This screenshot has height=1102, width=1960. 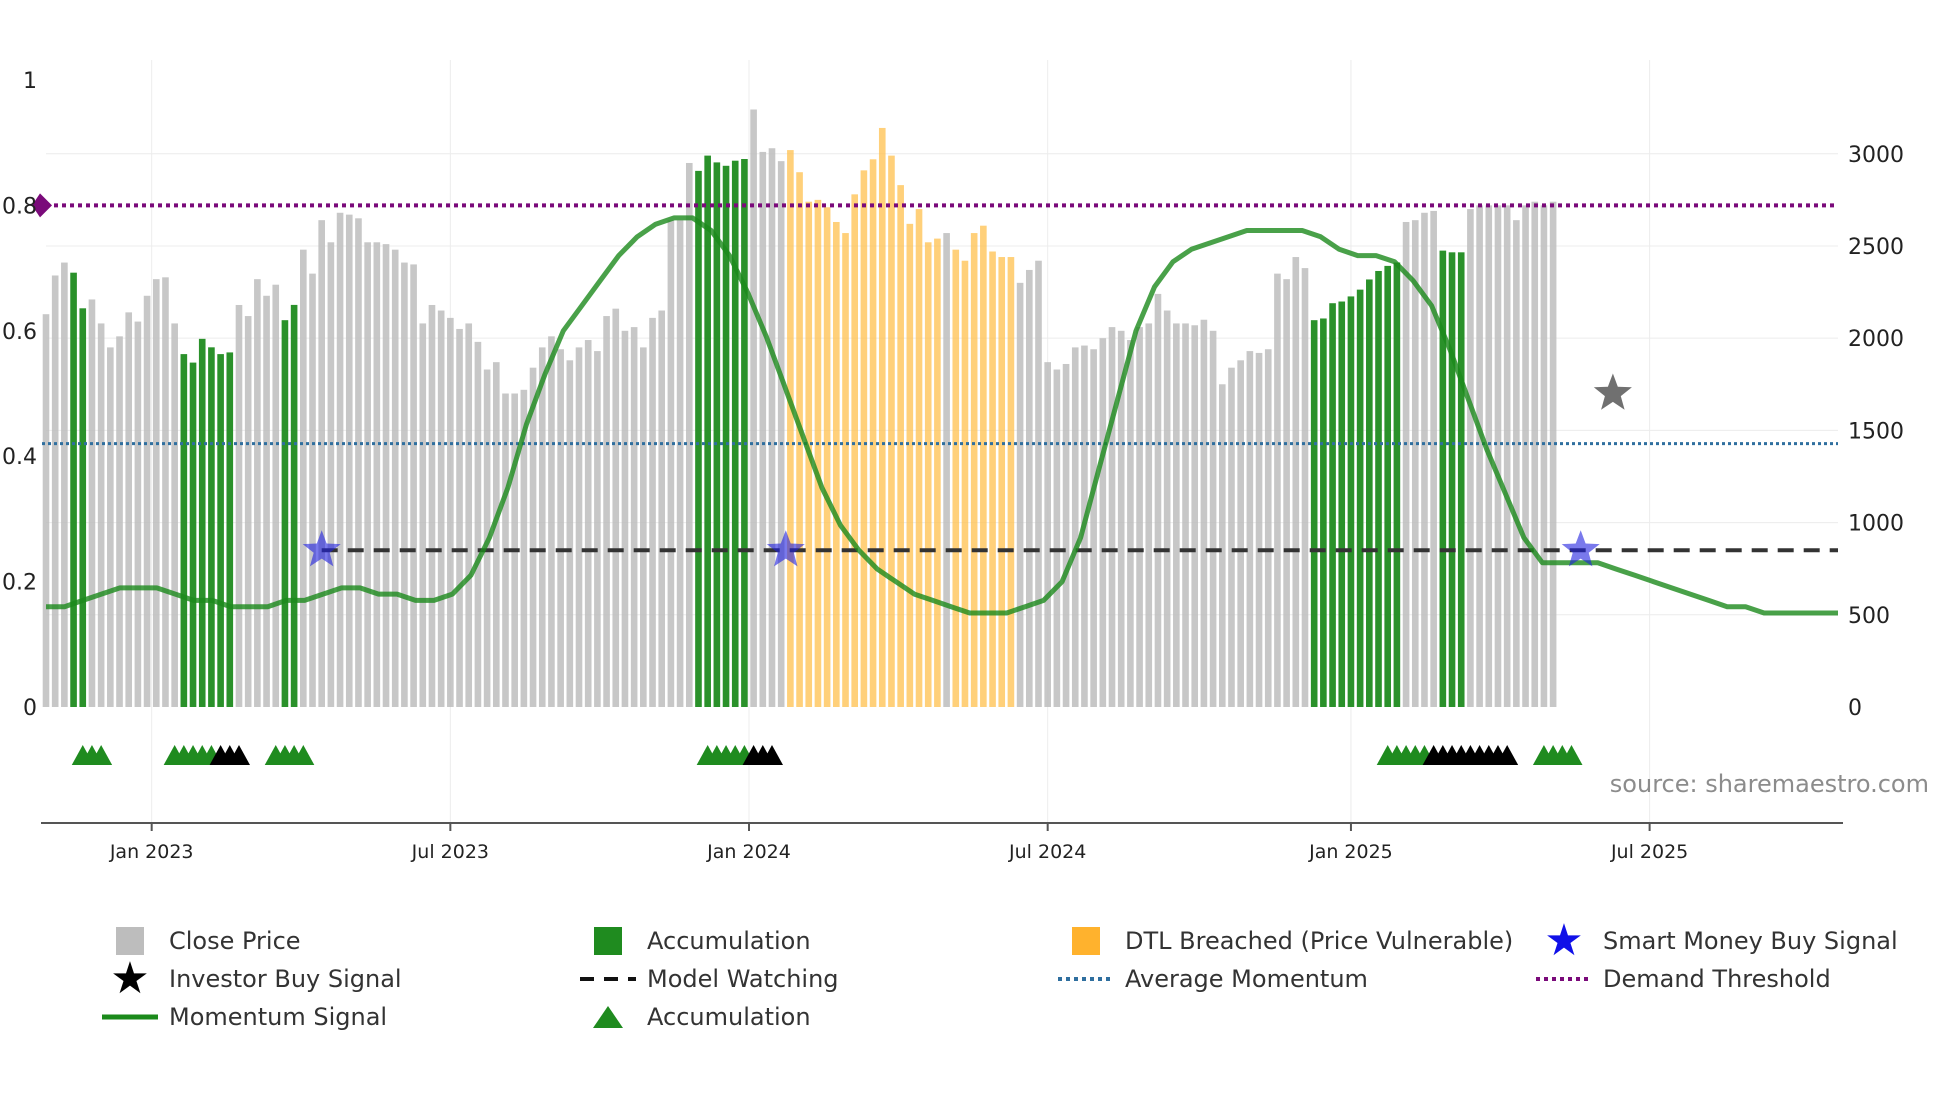 I want to click on legend-average-momentum: Average Momentum, so click(x=1209, y=979).